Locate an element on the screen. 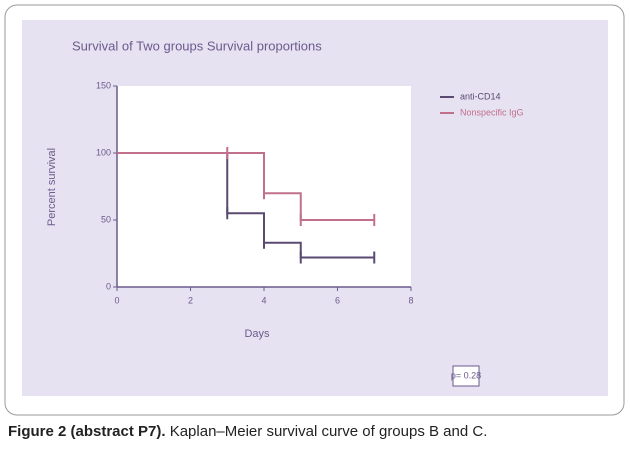 Image resolution: width=630 pixels, height=453 pixels. x-tick-label: 6 is located at coordinates (337, 300).